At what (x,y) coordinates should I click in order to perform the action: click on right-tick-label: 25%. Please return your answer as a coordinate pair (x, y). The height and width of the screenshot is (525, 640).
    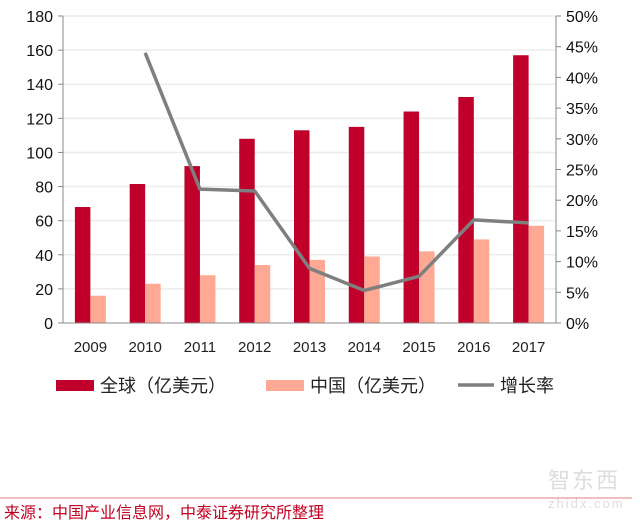
    Looking at the image, I should click on (582, 171).